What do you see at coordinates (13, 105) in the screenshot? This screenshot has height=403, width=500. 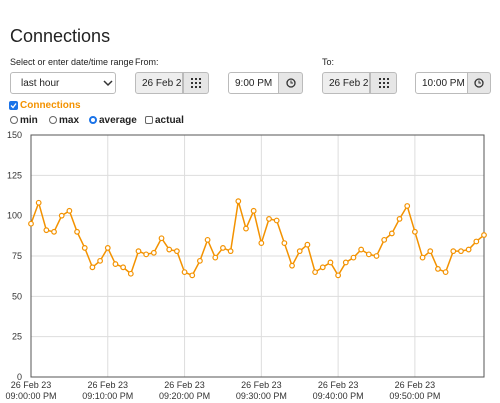 I see `checkbox-checked` at bounding box center [13, 105].